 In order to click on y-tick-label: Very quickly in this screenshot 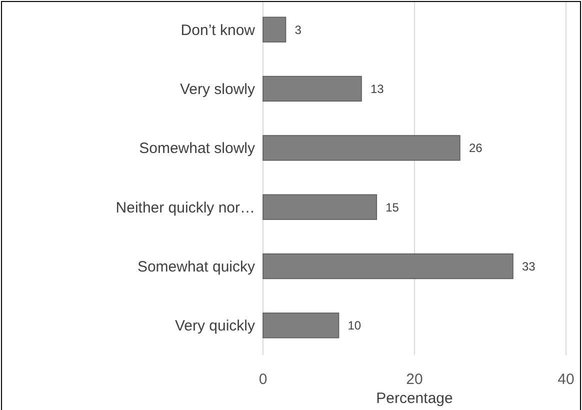, I will do `click(215, 326)`.